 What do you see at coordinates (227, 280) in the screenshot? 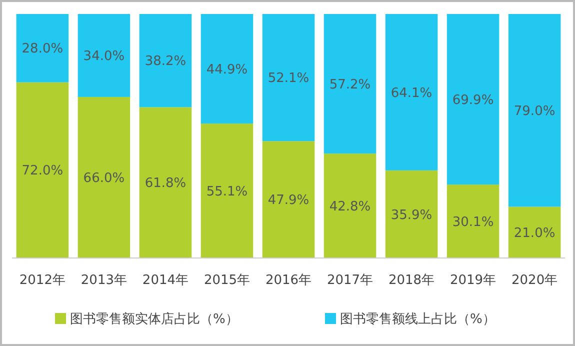
I see `x-tick-label: 2015年` at bounding box center [227, 280].